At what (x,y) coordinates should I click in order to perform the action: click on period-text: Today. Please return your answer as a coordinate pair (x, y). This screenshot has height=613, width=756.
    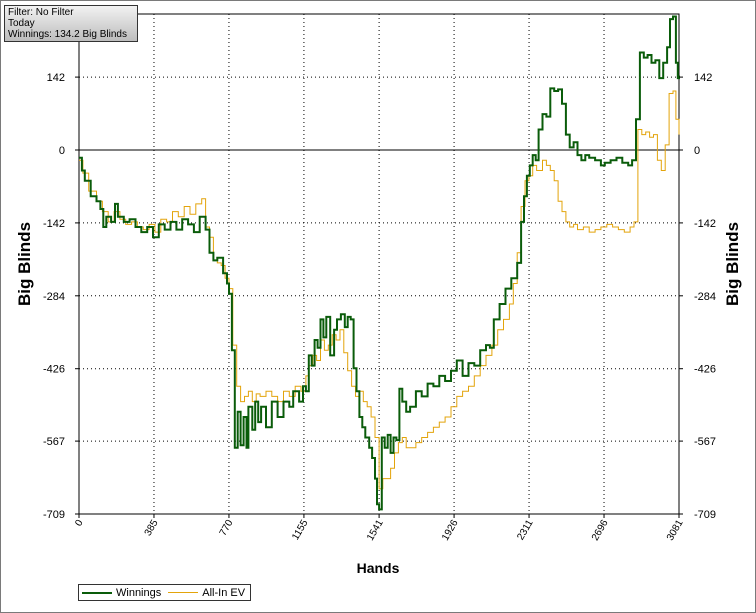
    Looking at the image, I should click on (21, 23).